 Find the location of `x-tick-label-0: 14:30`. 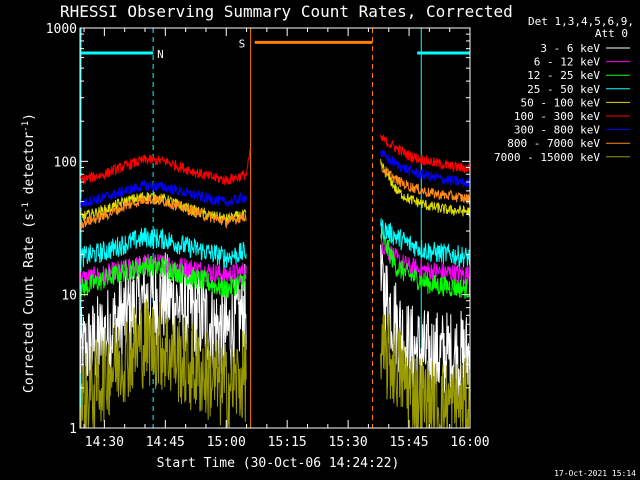

x-tick-label-0: 14:30 is located at coordinates (104, 442).